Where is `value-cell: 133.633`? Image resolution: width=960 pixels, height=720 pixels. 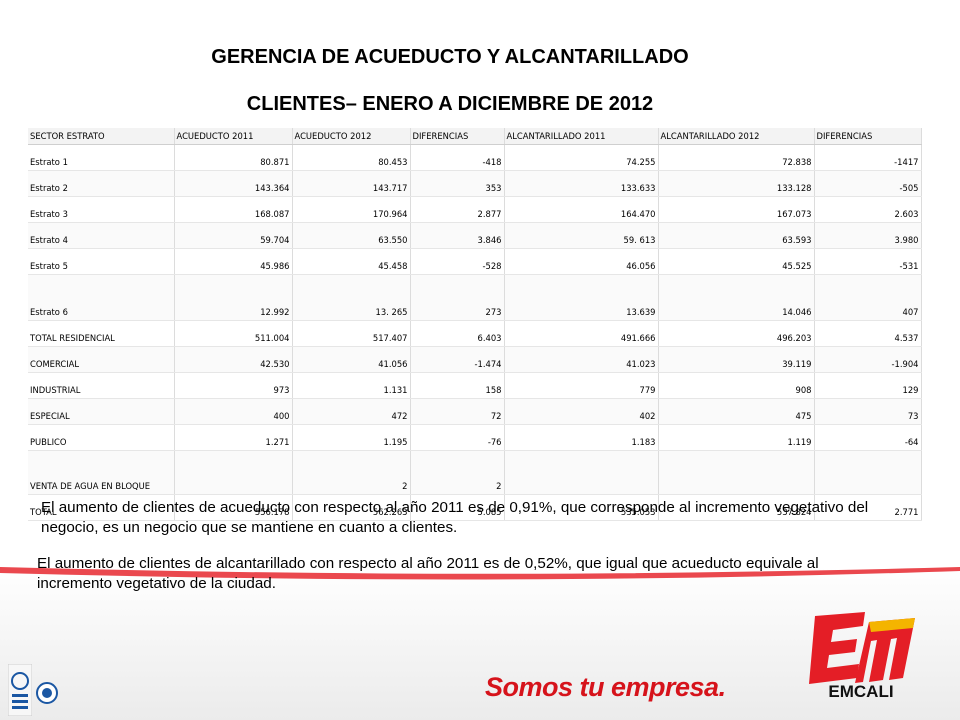
value-cell: 133.633 is located at coordinates (581, 183).